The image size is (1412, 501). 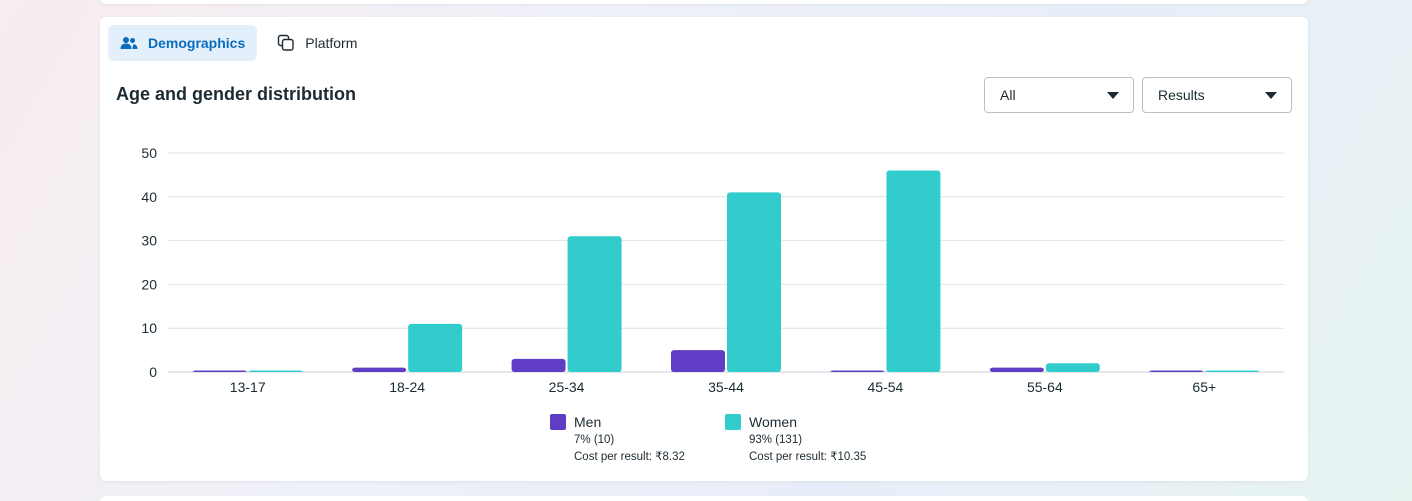 What do you see at coordinates (617, 440) in the screenshot?
I see `legend-item-men: Men 7% (10) Cost per result: ₹8.32` at bounding box center [617, 440].